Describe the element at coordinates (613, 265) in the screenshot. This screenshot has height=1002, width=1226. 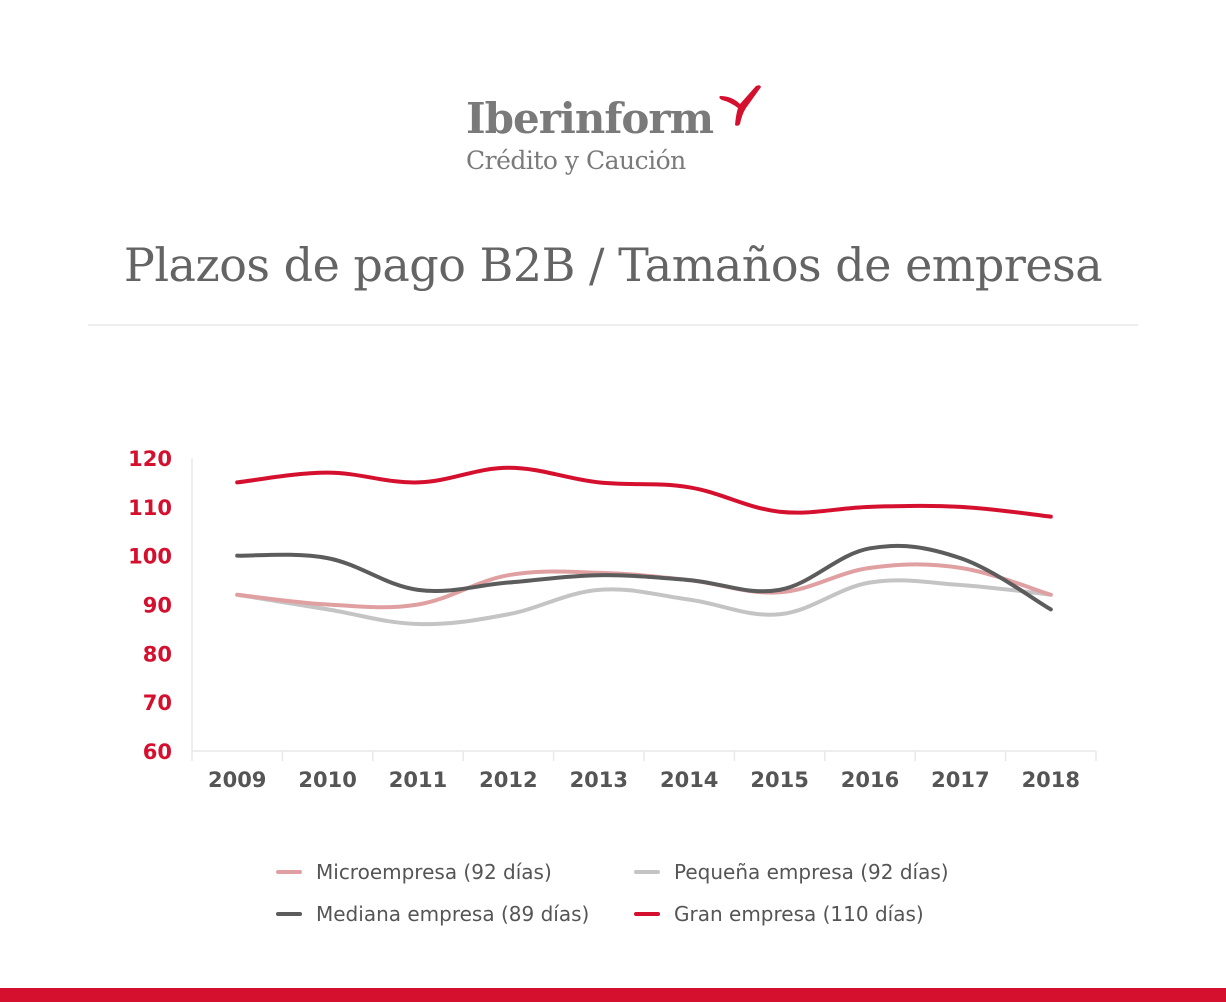
I see `page-title: Plazos de pago B2B / Tamaños de empresa` at that location.